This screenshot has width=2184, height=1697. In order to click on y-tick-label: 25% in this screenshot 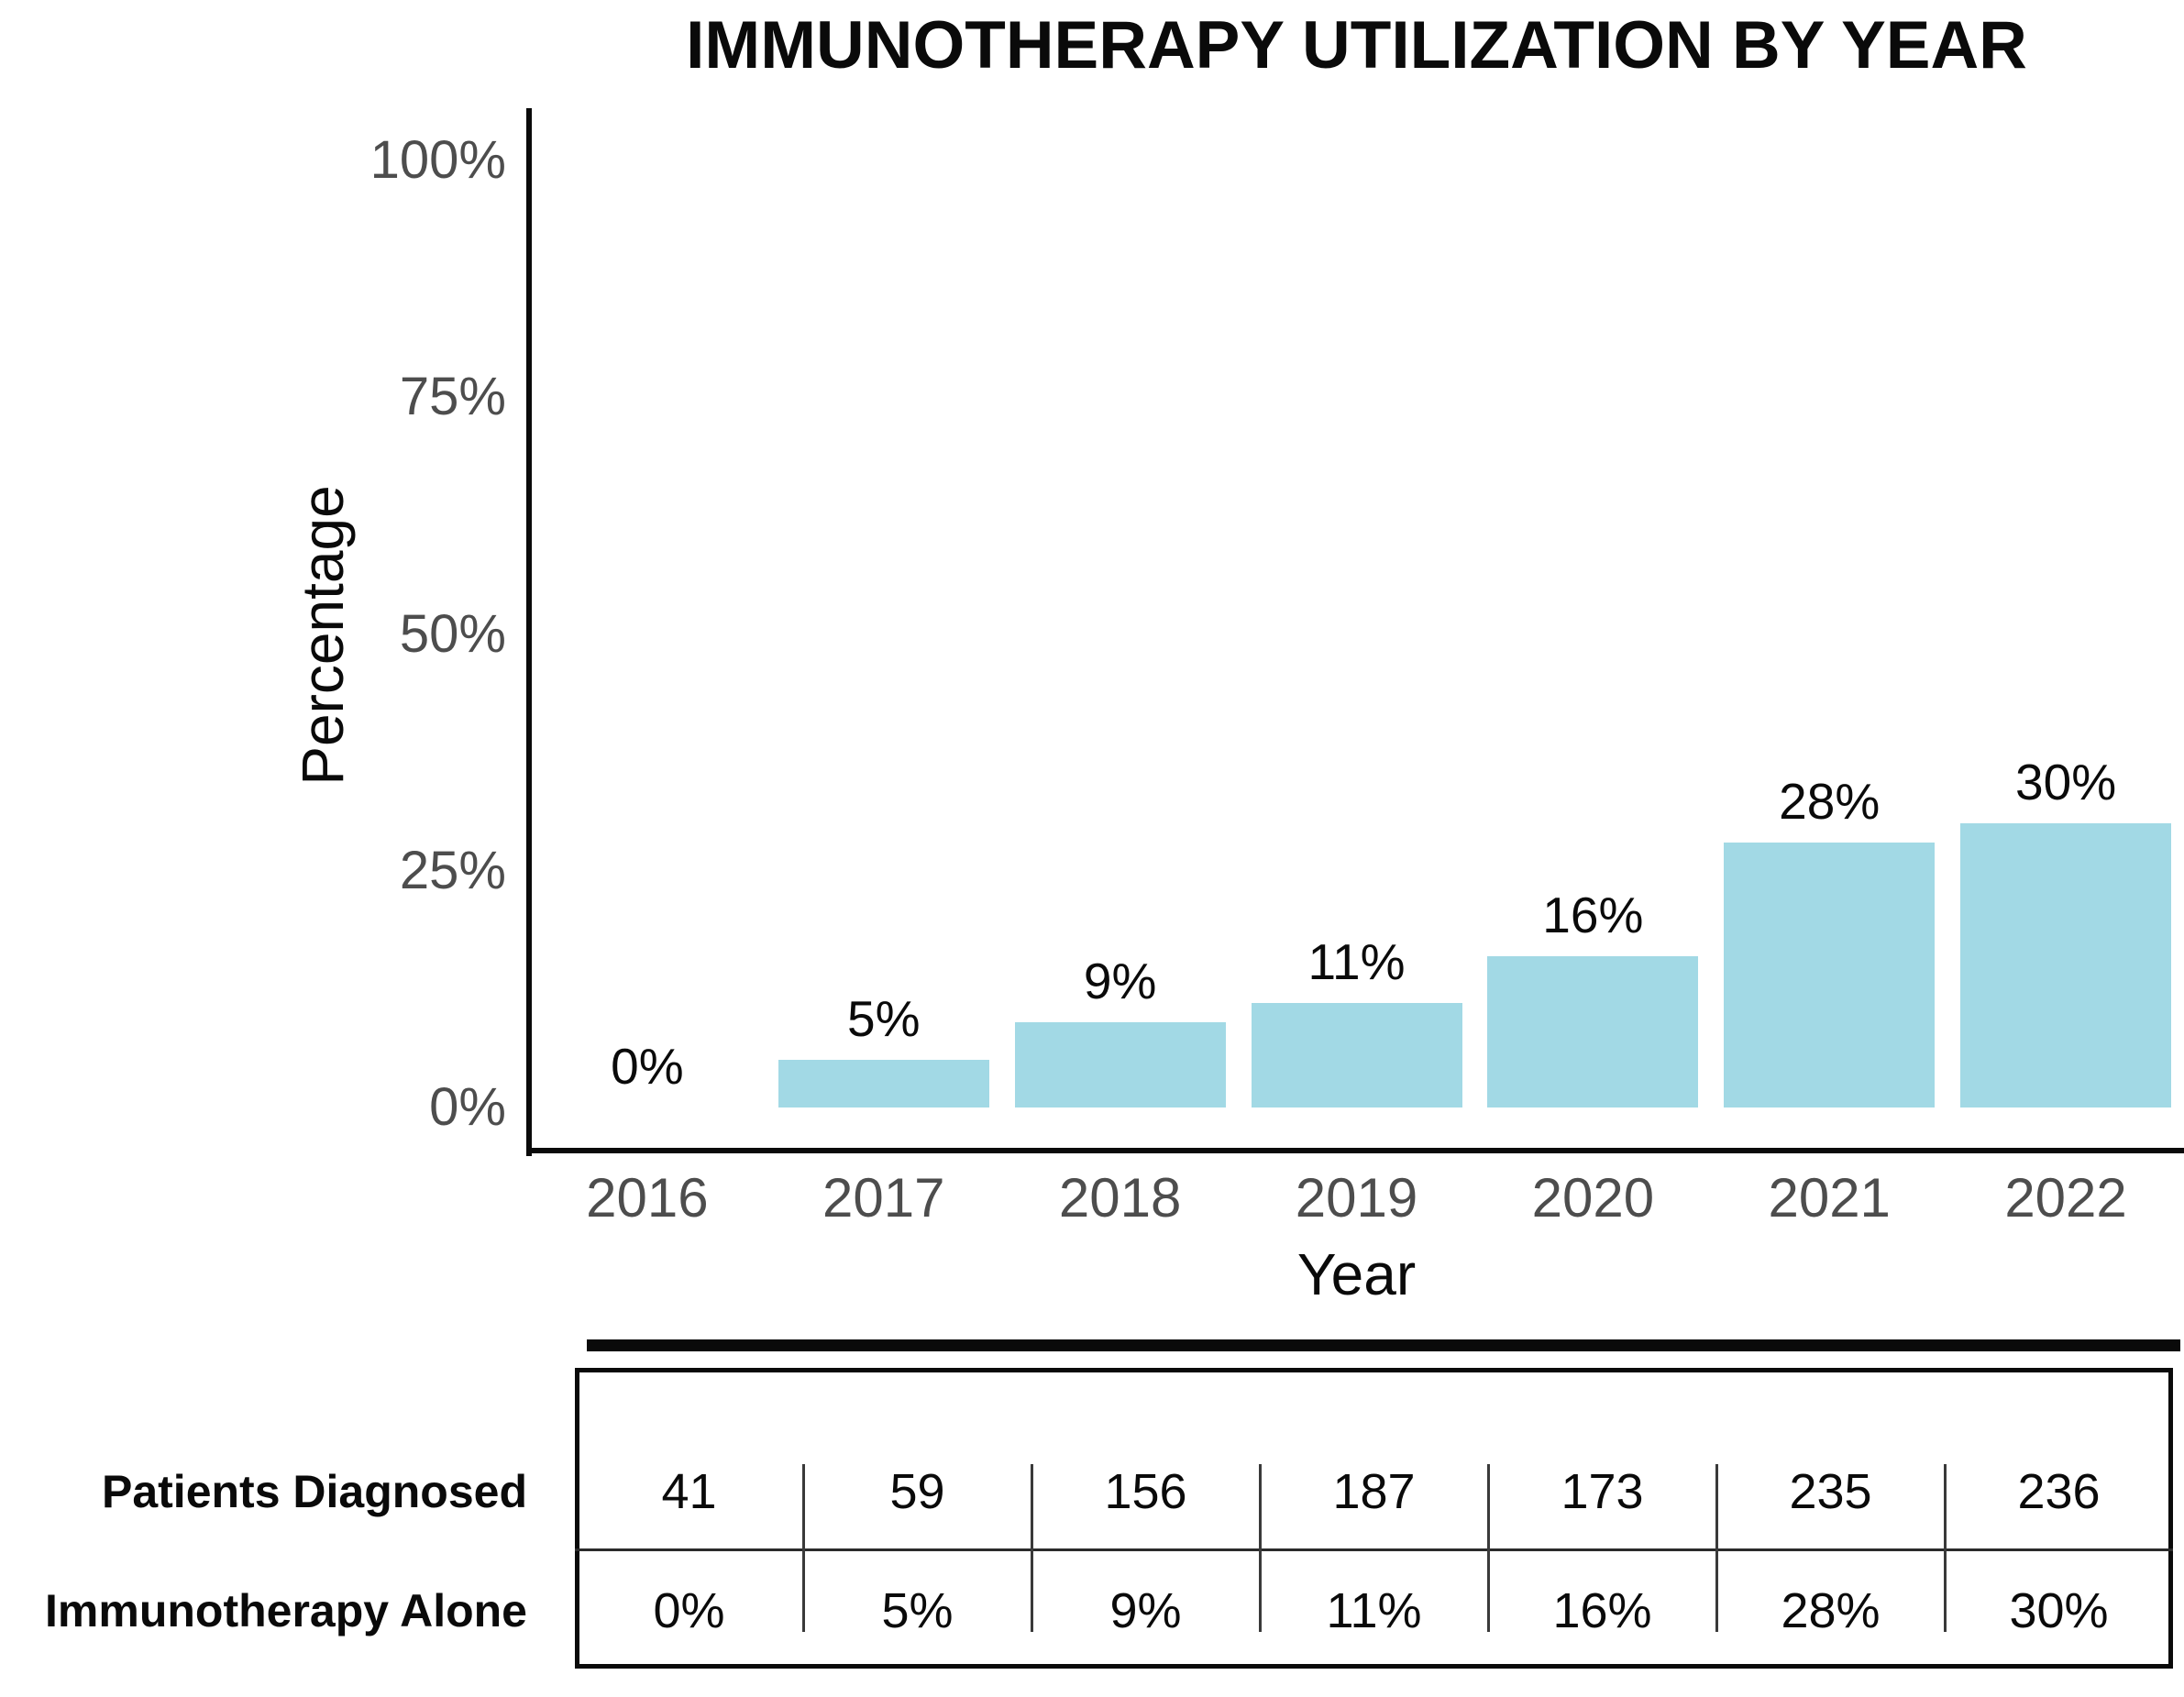, I will do `click(452, 870)`.